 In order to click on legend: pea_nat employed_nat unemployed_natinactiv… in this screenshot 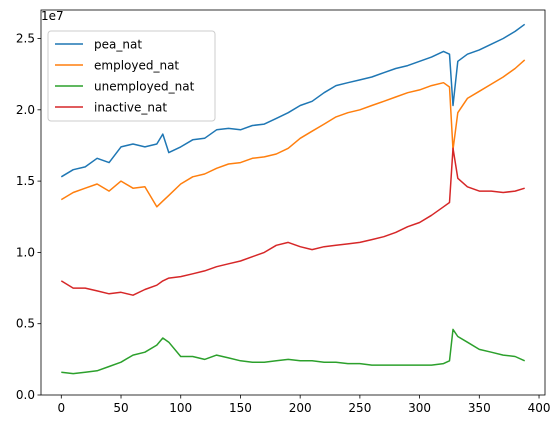, I will do `click(131, 76)`.